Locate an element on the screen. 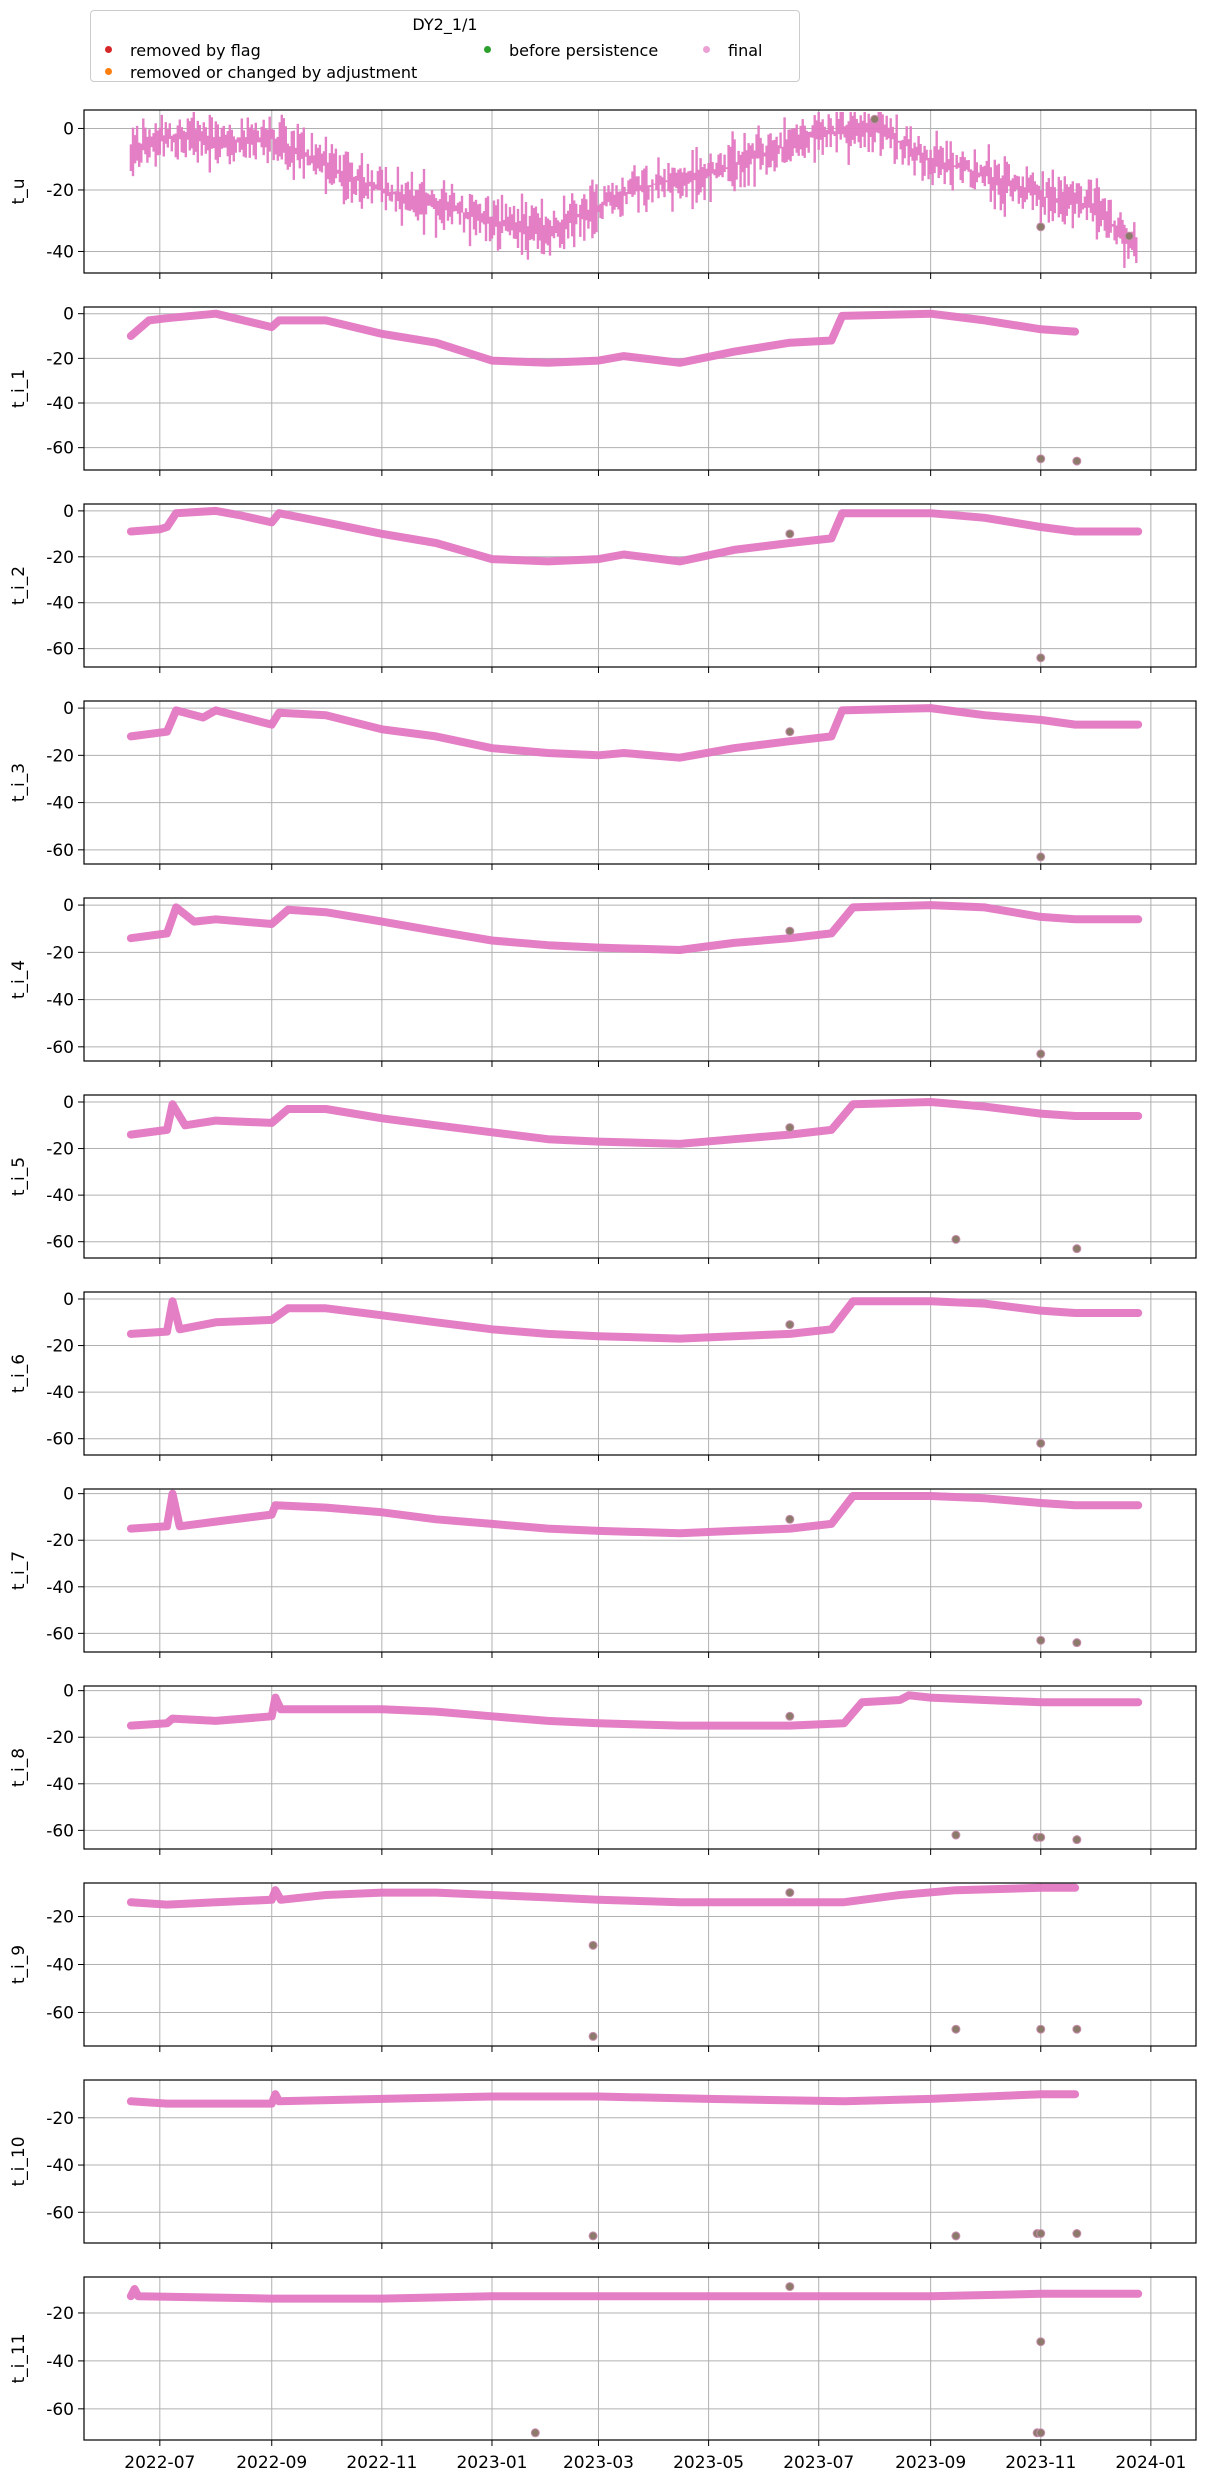 This screenshot has height=2486, width=1209. panel-t-i-8: 0 -20 -40 -60 t_i_8 is located at coordinates (603, 1768).